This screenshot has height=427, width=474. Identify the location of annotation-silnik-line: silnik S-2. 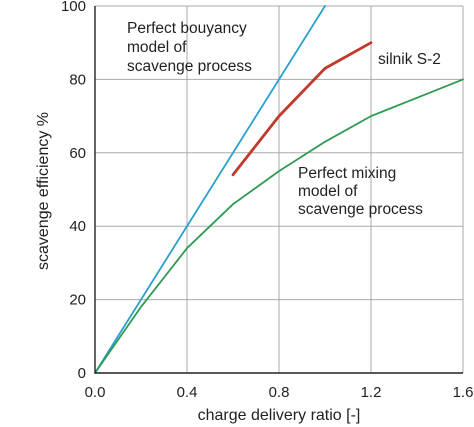
(409, 59).